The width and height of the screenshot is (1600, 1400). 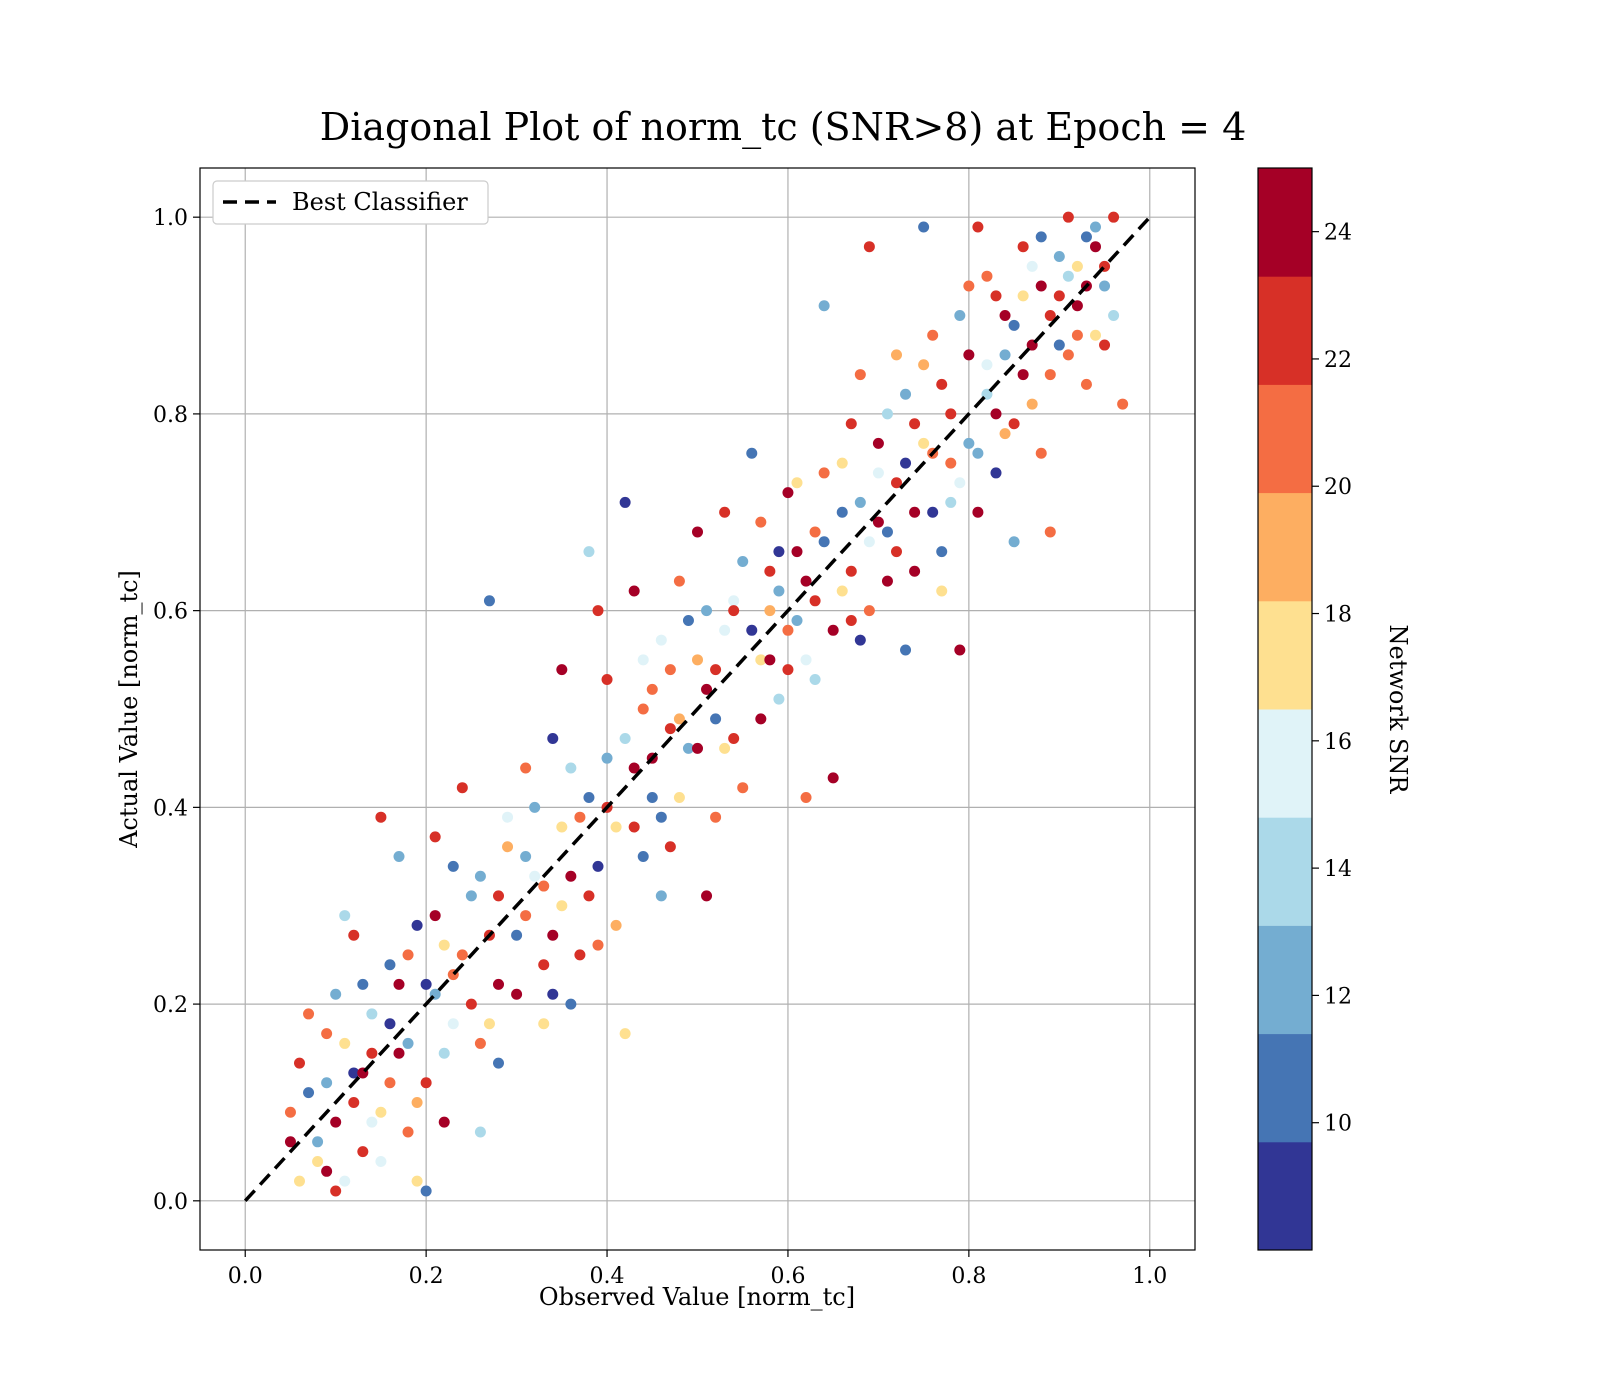 What do you see at coordinates (1338, 615) in the screenshot?
I see `colorbar-tick-label: 18` at bounding box center [1338, 615].